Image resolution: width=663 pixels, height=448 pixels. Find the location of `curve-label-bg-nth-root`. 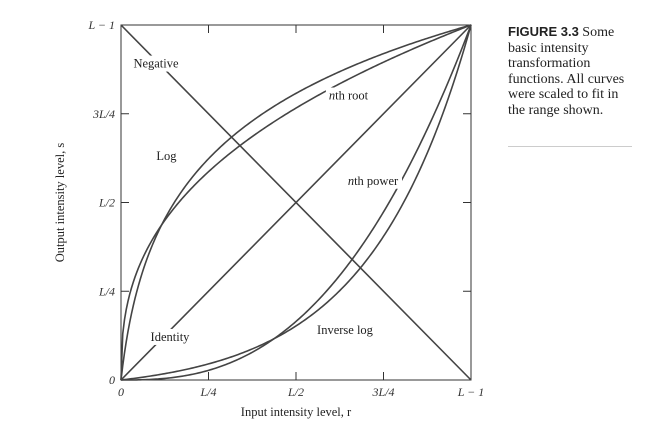

curve-label-bg-nth-root is located at coordinates (348, 95).